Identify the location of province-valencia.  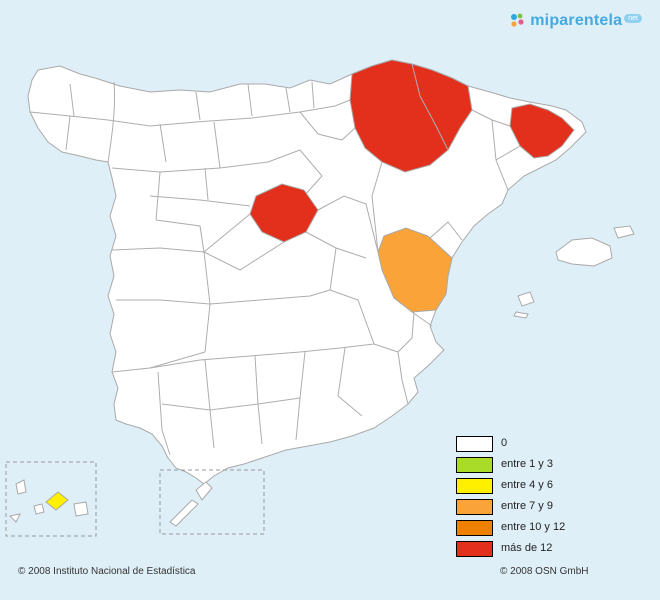
(415, 270).